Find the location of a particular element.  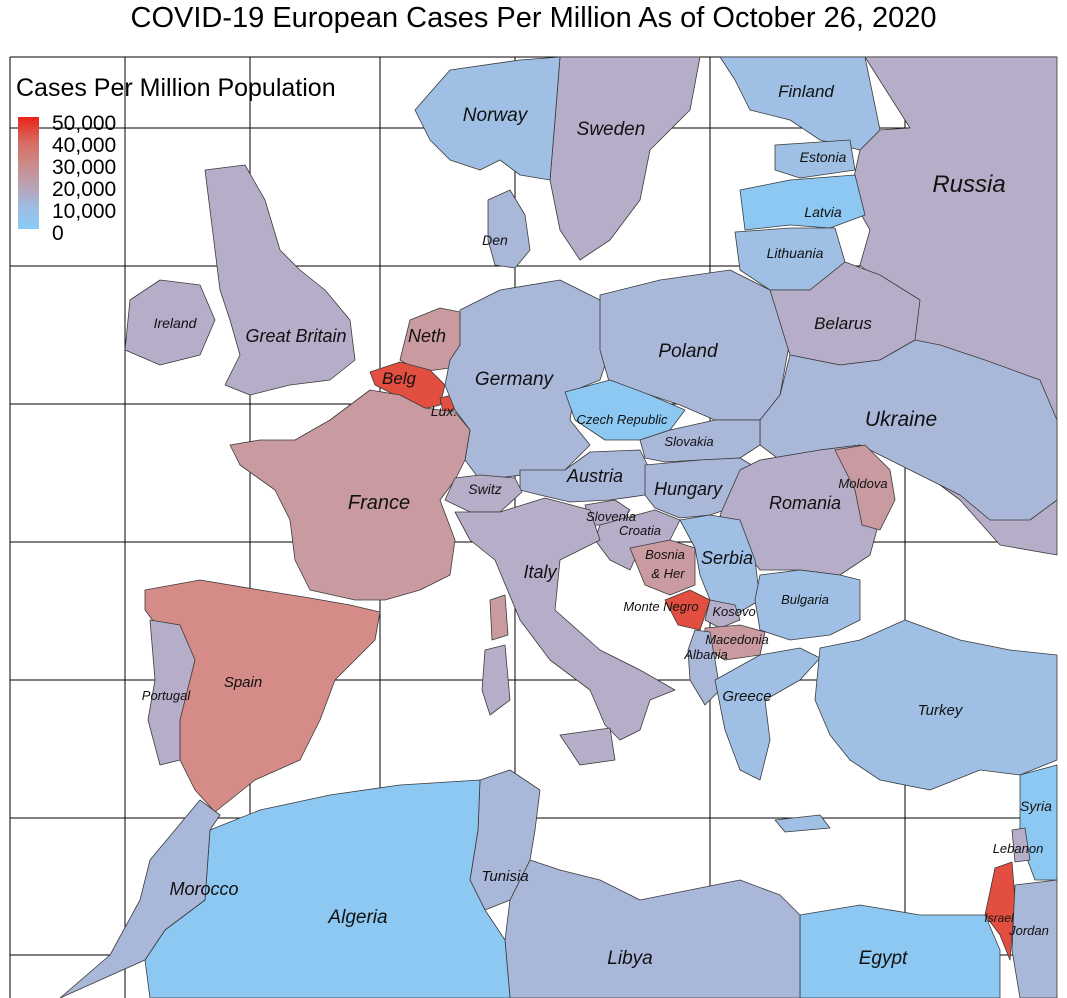

label-luxembourg: Lux. is located at coordinates (444, 411).